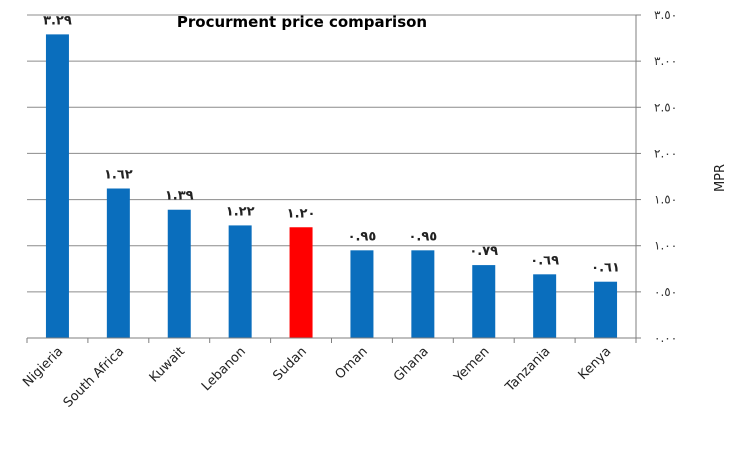 The image size is (739, 453). I want to click on x-tick-label: Tanzania, so click(527, 369).